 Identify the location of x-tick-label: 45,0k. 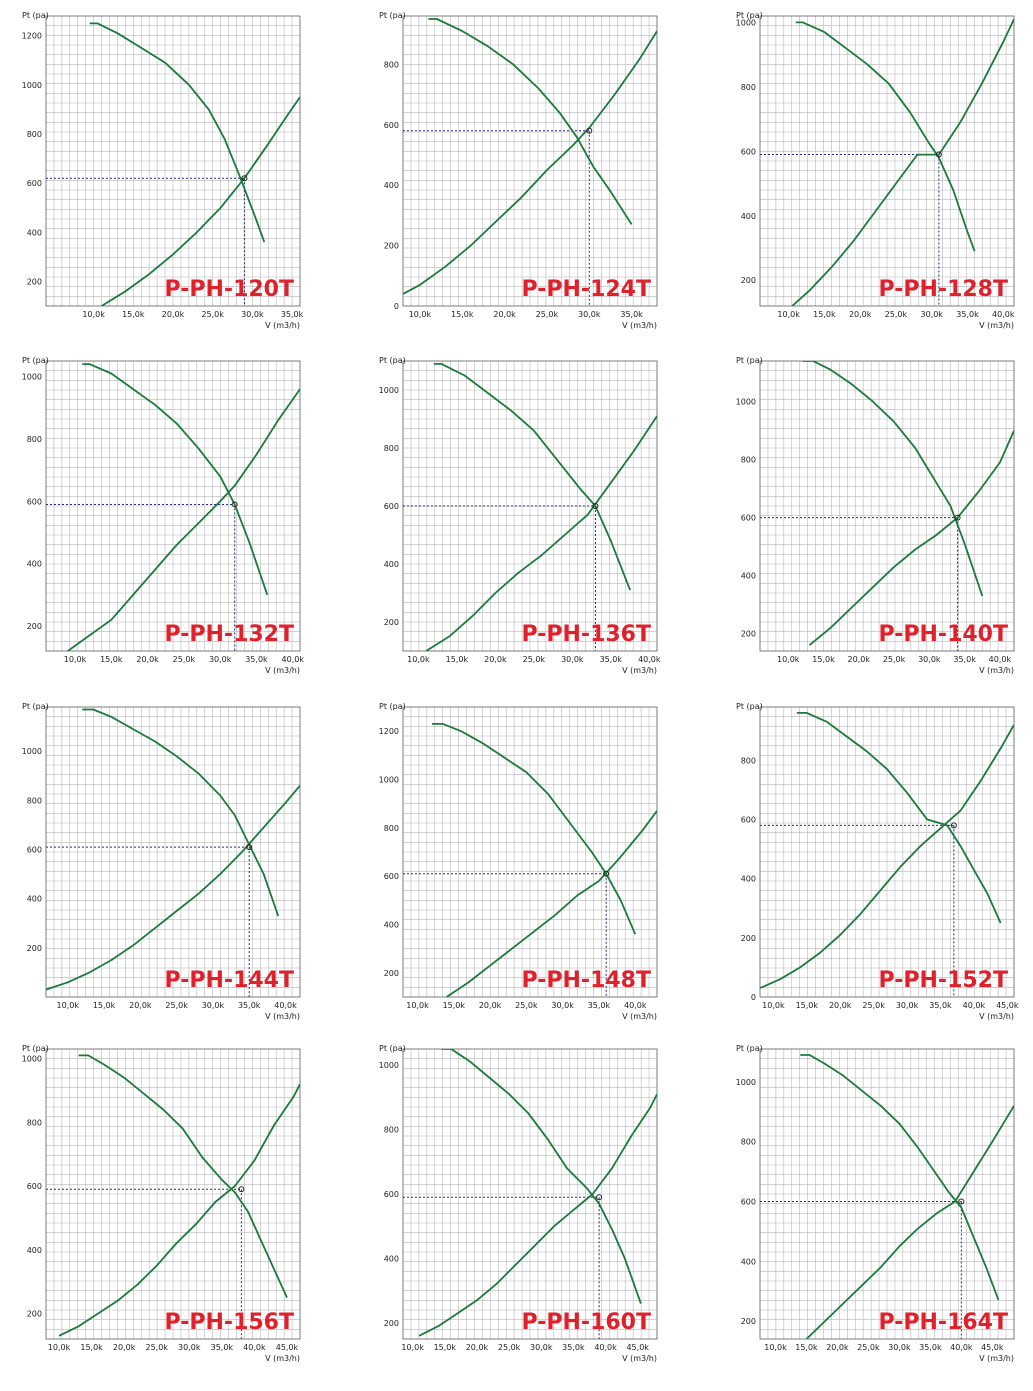
(1007, 1005).